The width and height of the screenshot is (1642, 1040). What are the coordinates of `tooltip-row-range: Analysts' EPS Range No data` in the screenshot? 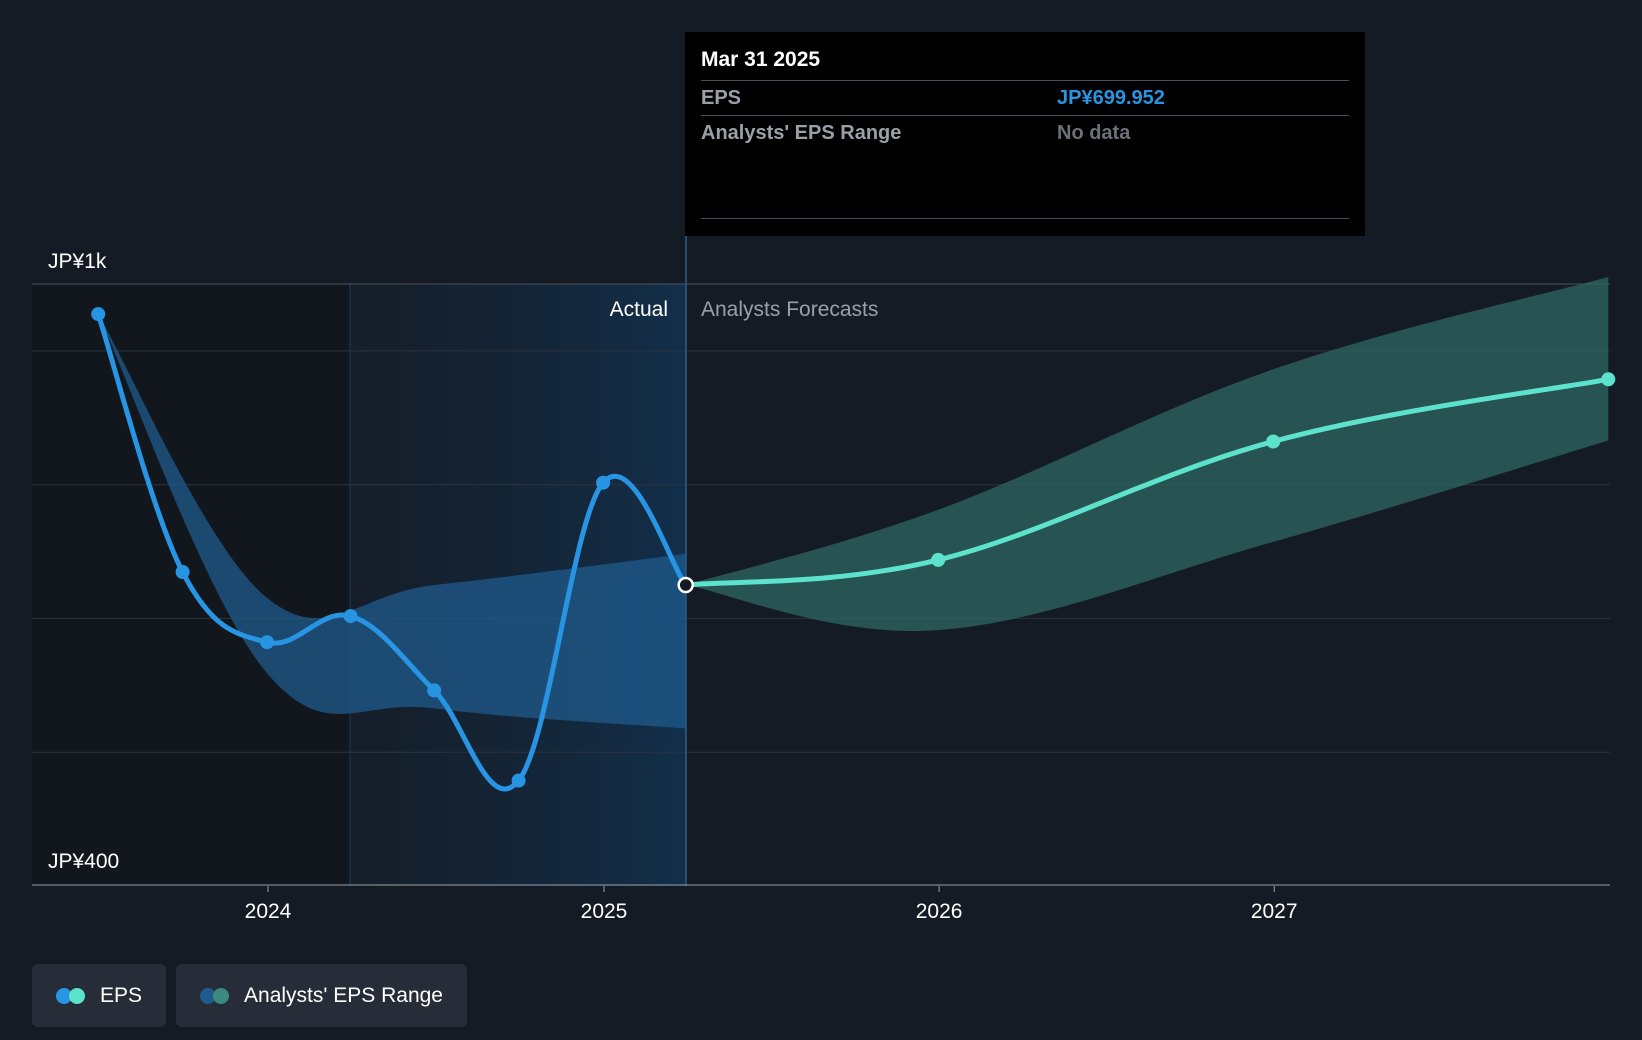 It's located at (1025, 133).